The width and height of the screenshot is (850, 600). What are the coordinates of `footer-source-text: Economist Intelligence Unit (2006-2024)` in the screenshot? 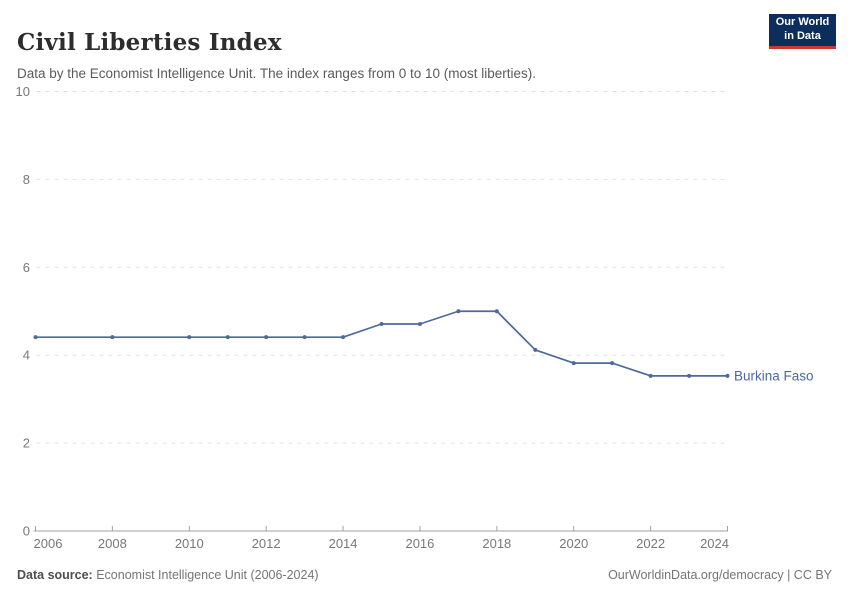 It's located at (207, 575).